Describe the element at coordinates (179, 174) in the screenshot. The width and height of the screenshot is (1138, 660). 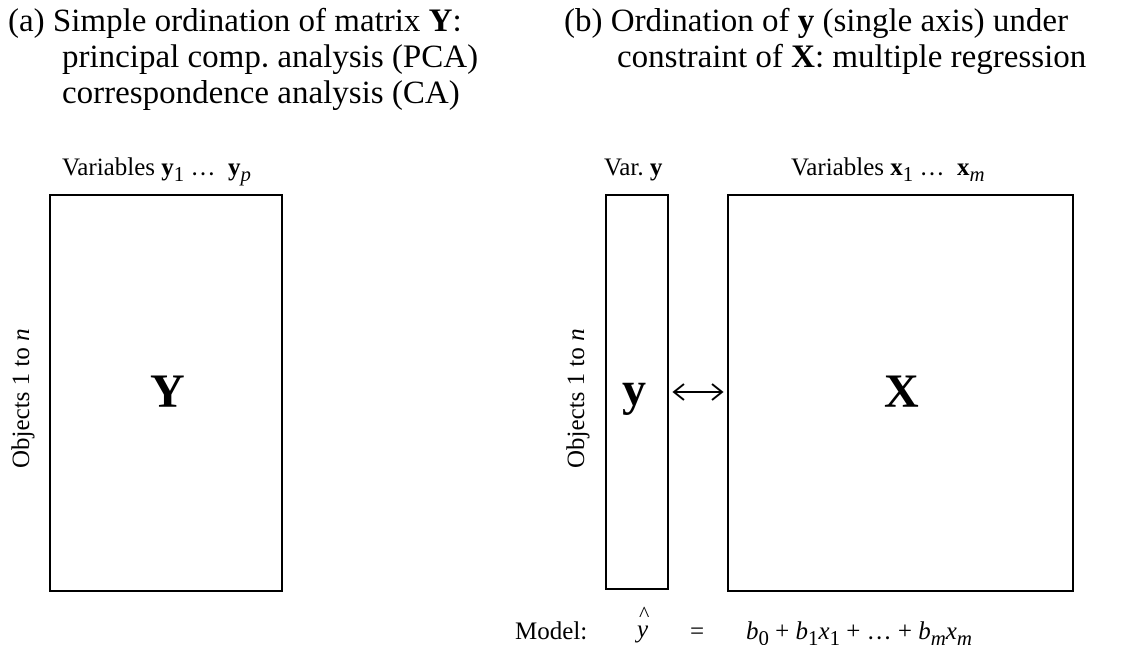
I see `col-first-sub: 1` at that location.